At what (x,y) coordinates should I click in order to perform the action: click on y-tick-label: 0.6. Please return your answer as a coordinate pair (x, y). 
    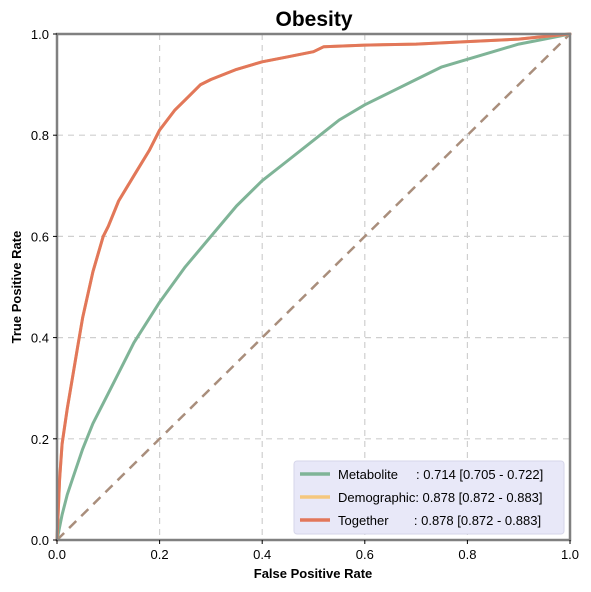
    Looking at the image, I should click on (40, 236).